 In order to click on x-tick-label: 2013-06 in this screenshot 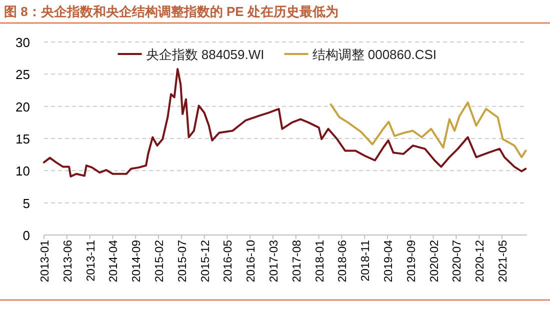, I will do `click(68, 261)`.